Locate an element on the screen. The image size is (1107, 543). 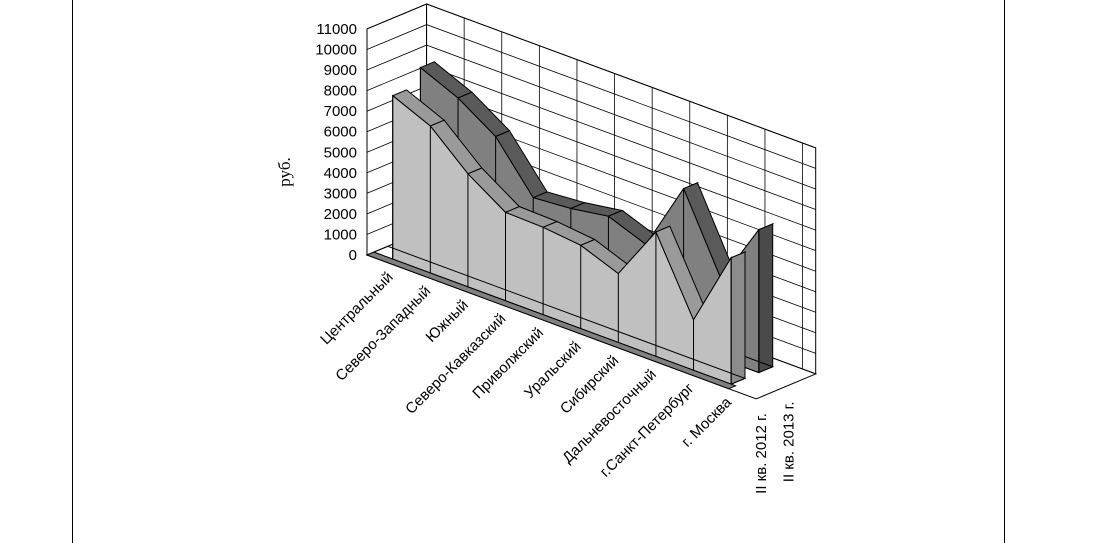
y-tick-label: 0 is located at coordinates (353, 255).